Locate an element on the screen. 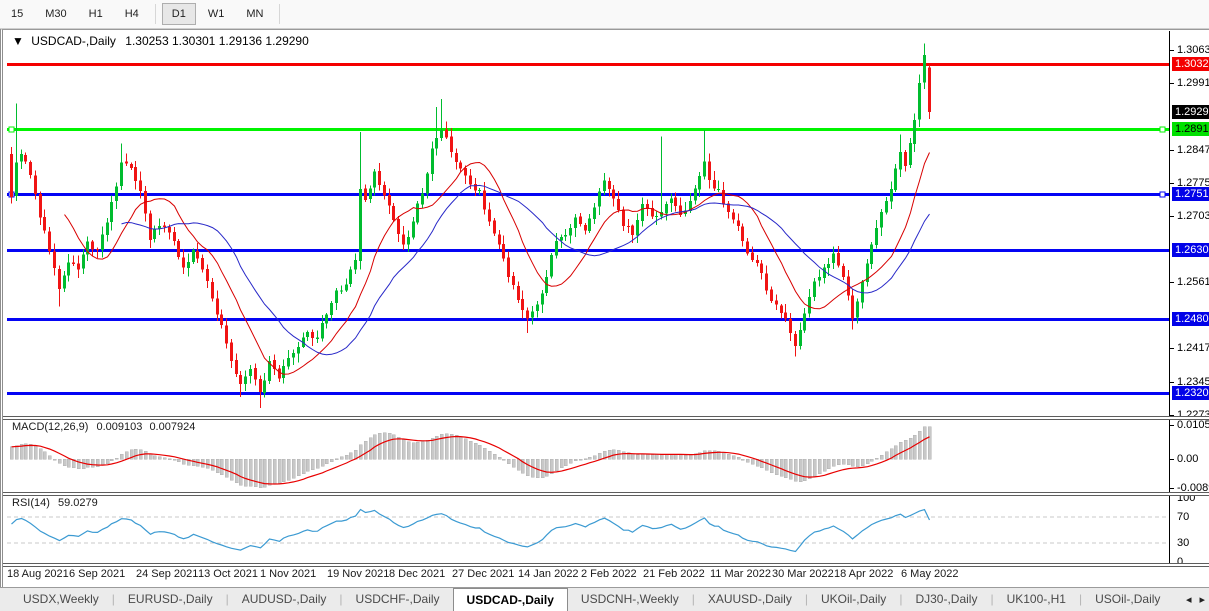 The image size is (1209, 611). timeframe-button-mn: MN is located at coordinates (255, 14).